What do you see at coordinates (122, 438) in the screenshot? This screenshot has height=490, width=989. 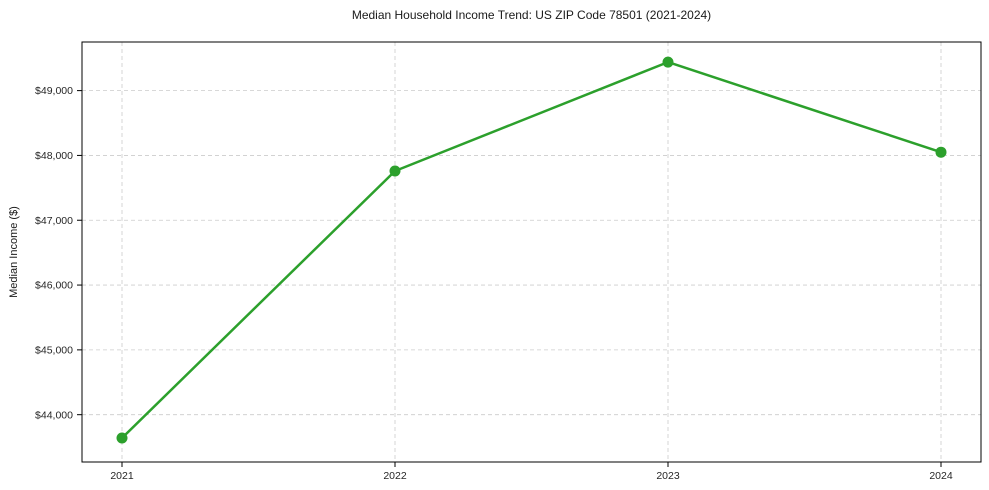 I see `data-point-2021` at bounding box center [122, 438].